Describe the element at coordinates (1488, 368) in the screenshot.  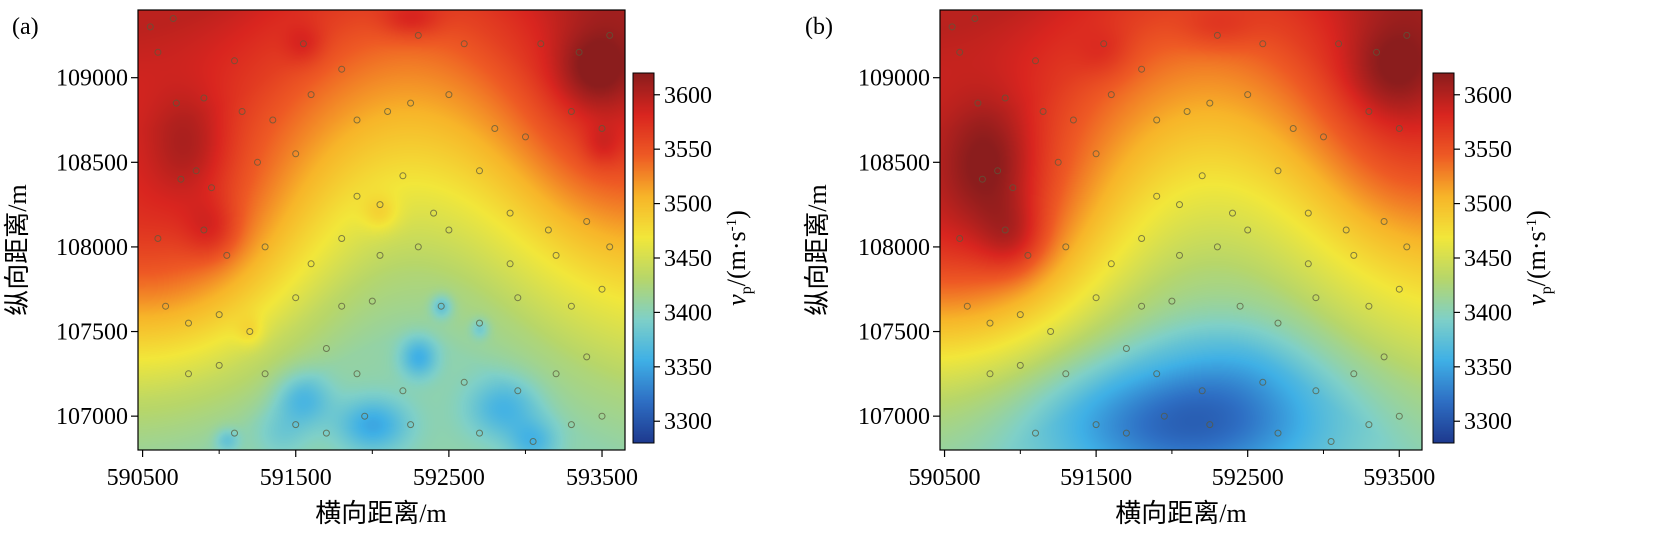
I see `colorbar-tick-label: 3350` at that location.